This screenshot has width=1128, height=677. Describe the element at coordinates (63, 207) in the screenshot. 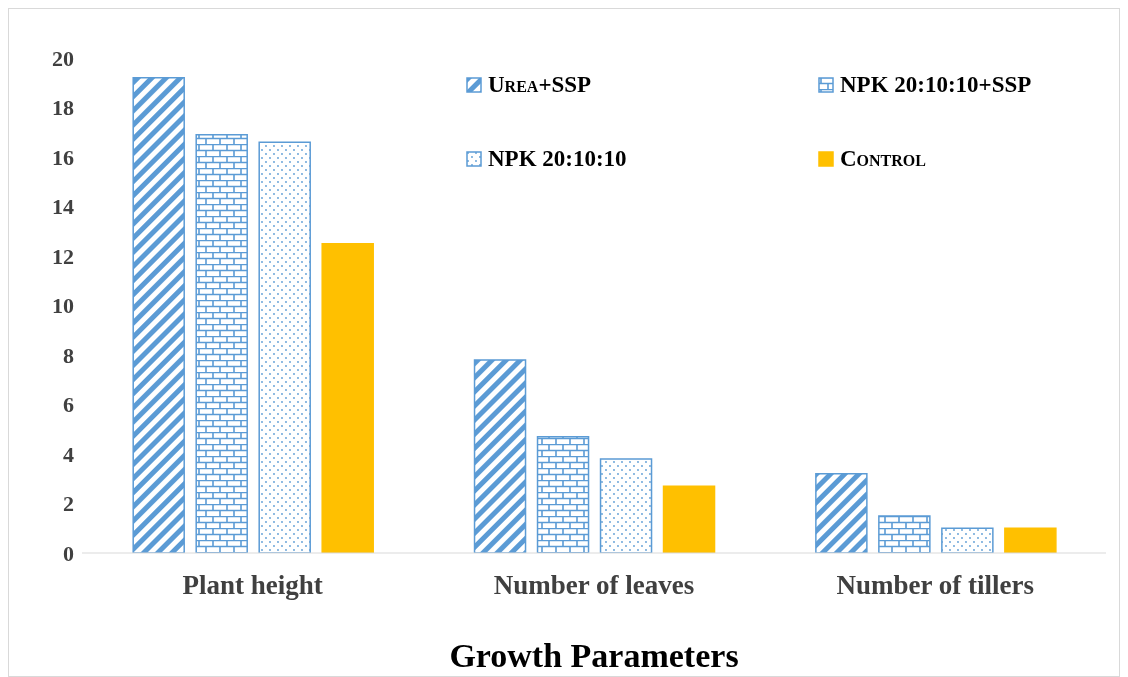

I see `y-tick-label: 14` at that location.